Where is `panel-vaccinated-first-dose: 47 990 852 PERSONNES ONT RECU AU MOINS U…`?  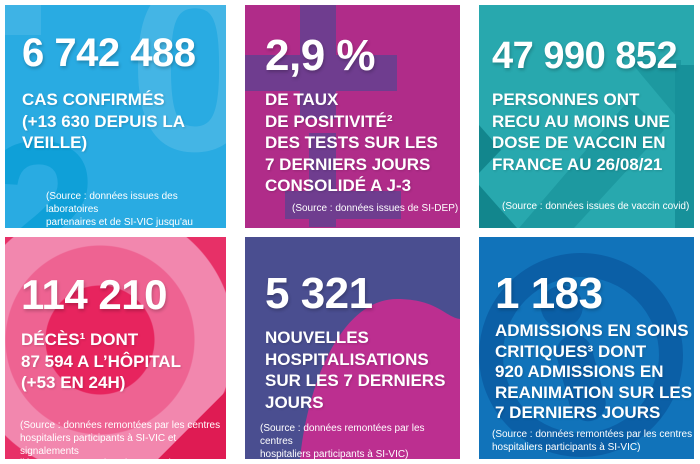 panel-vaccinated-first-dose: 47 990 852 PERSONNES ONT RECU AU MOINS U… is located at coordinates (586, 116).